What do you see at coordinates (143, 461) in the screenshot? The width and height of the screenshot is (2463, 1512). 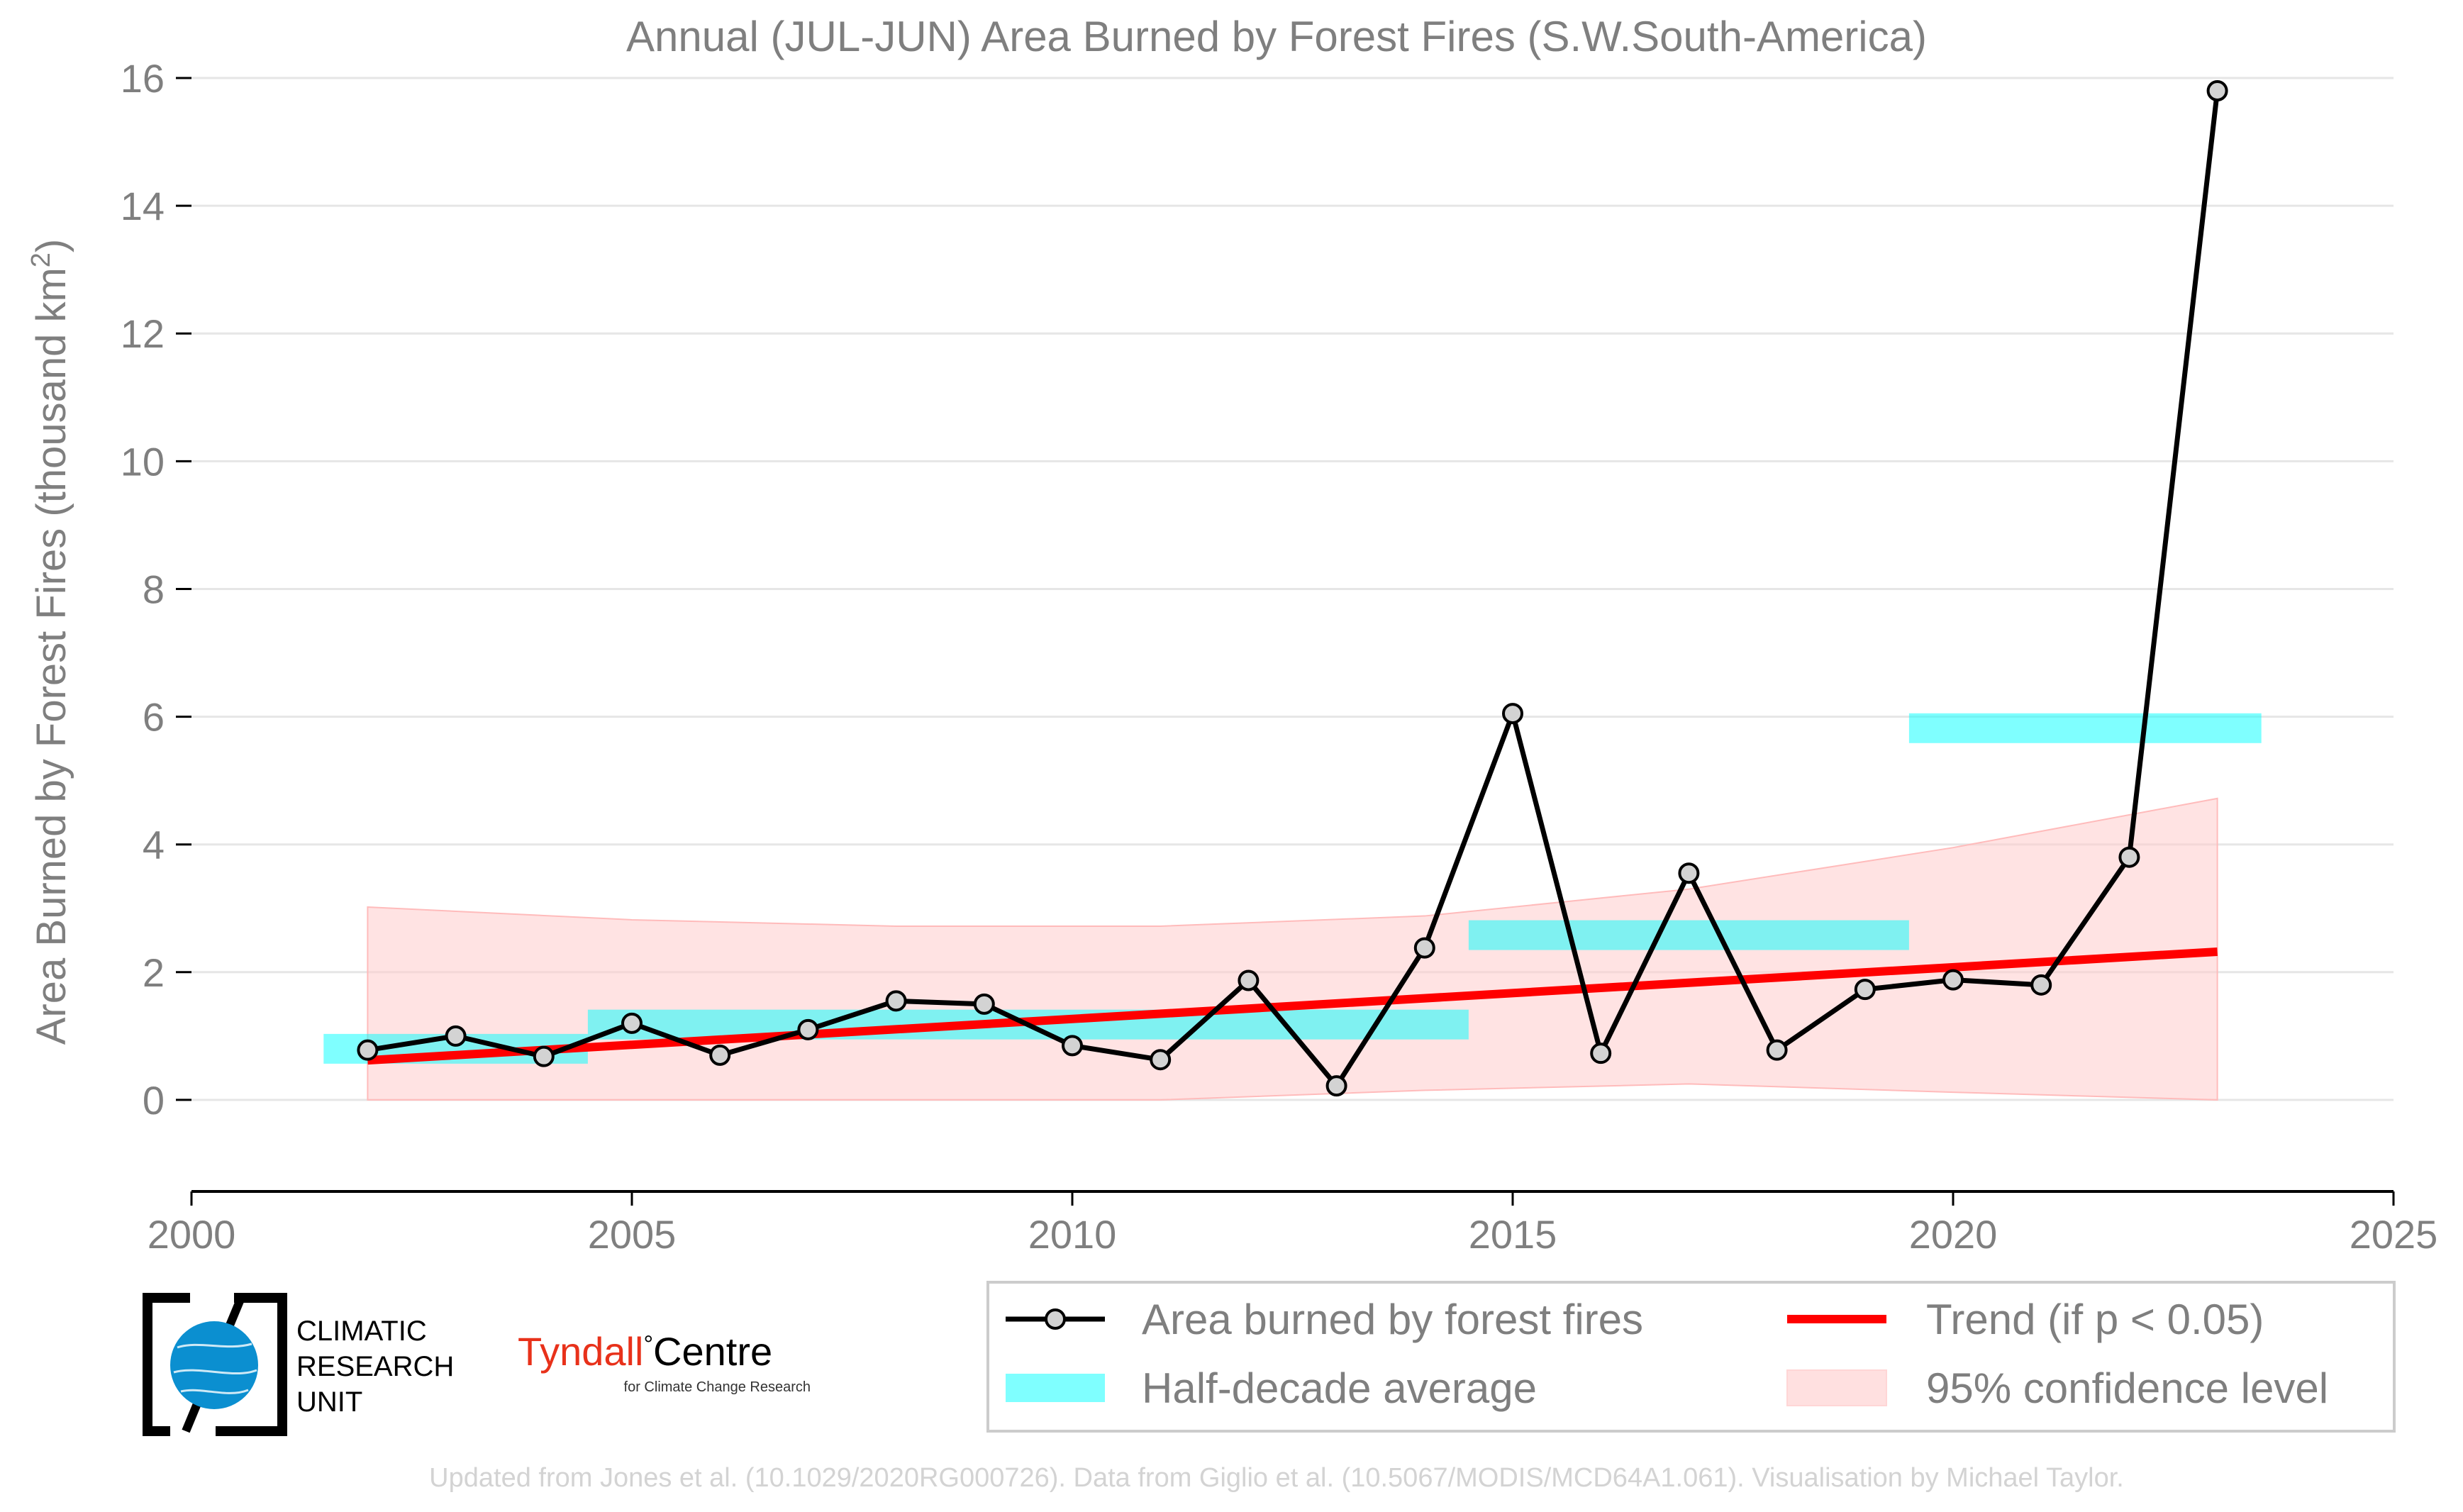 I see `y-tick-label-10: 10` at bounding box center [143, 461].